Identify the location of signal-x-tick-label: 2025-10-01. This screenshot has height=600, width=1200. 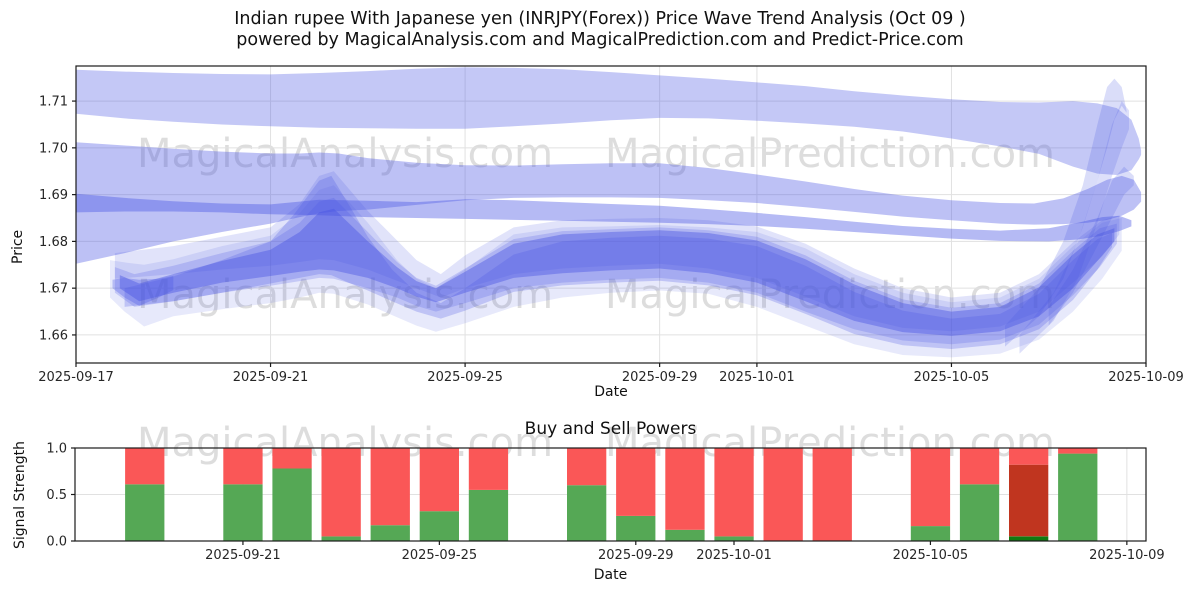
(734, 555).